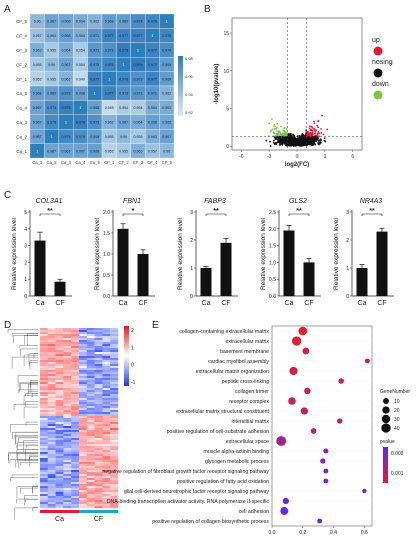 This screenshot has width=416, height=555. Describe the element at coordinates (299, 211) in the screenshot. I see `significance-label: **` at that location.